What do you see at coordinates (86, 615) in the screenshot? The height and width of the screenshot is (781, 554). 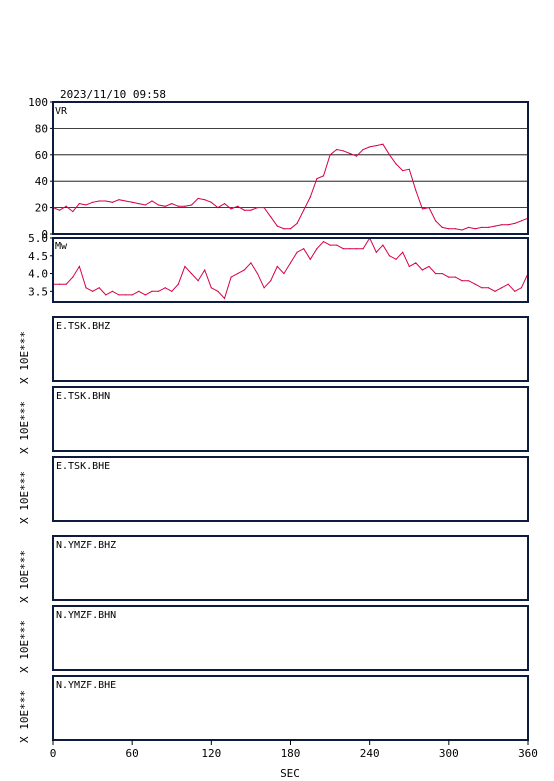 I see `station-label: N.YMZF.BHN` at bounding box center [86, 615].